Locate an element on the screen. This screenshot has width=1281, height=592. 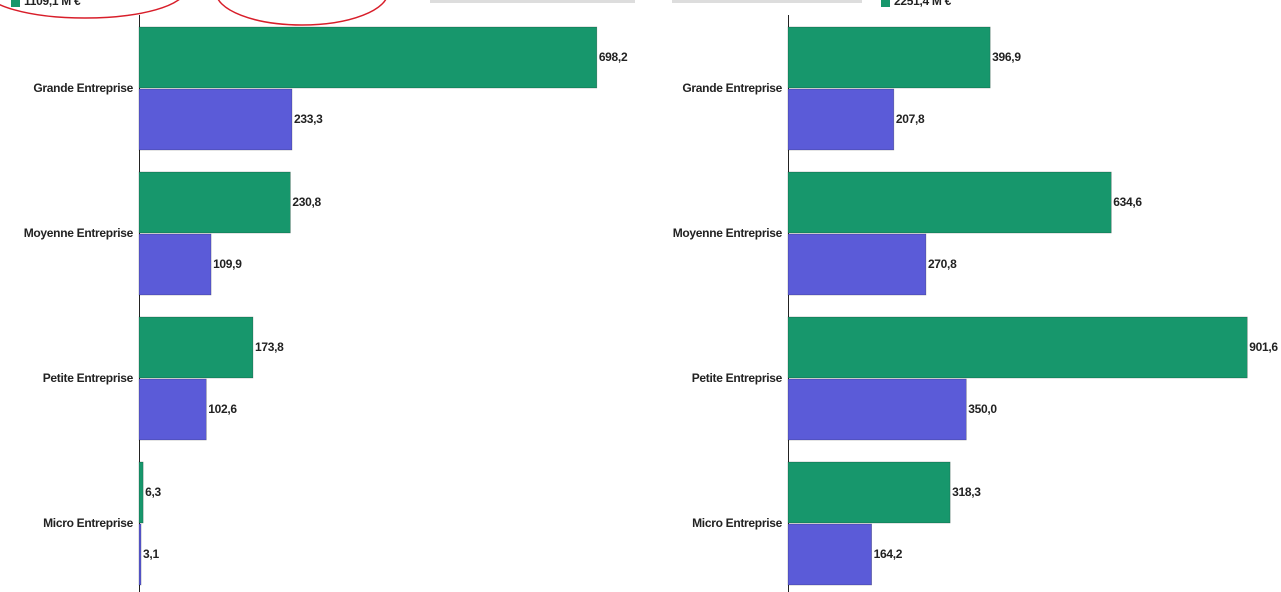
value-label: 109,9 is located at coordinates (227, 264).